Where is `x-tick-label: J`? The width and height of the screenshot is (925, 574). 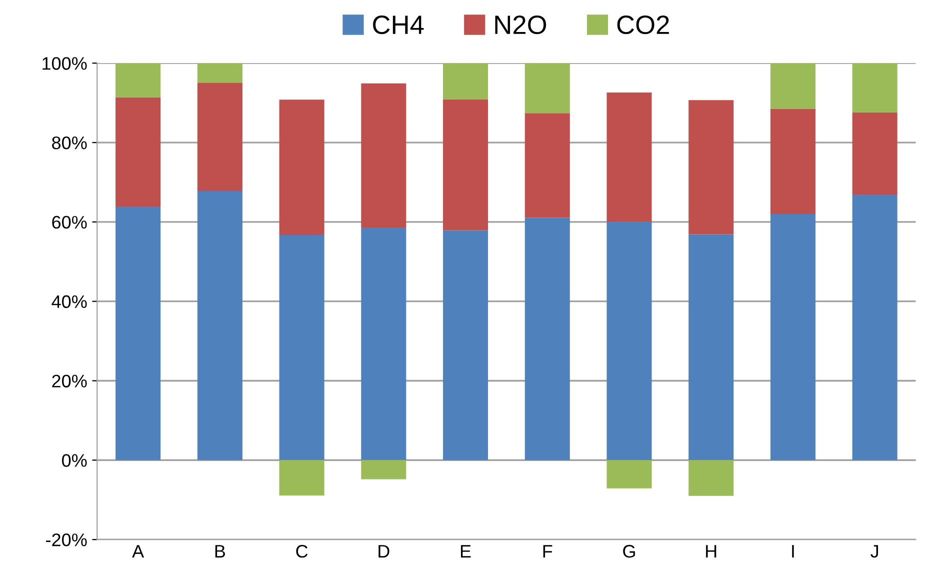
x-tick-label: J is located at coordinates (874, 551).